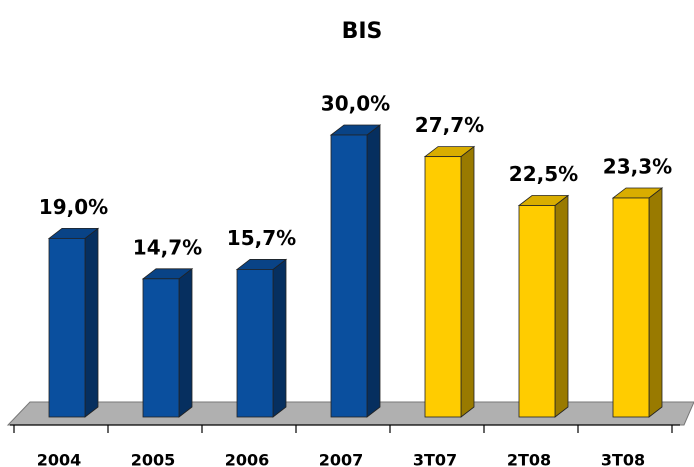 The width and height of the screenshot is (694, 467). Describe the element at coordinates (623, 459) in the screenshot. I see `x-tick-label: 3T08` at that location.